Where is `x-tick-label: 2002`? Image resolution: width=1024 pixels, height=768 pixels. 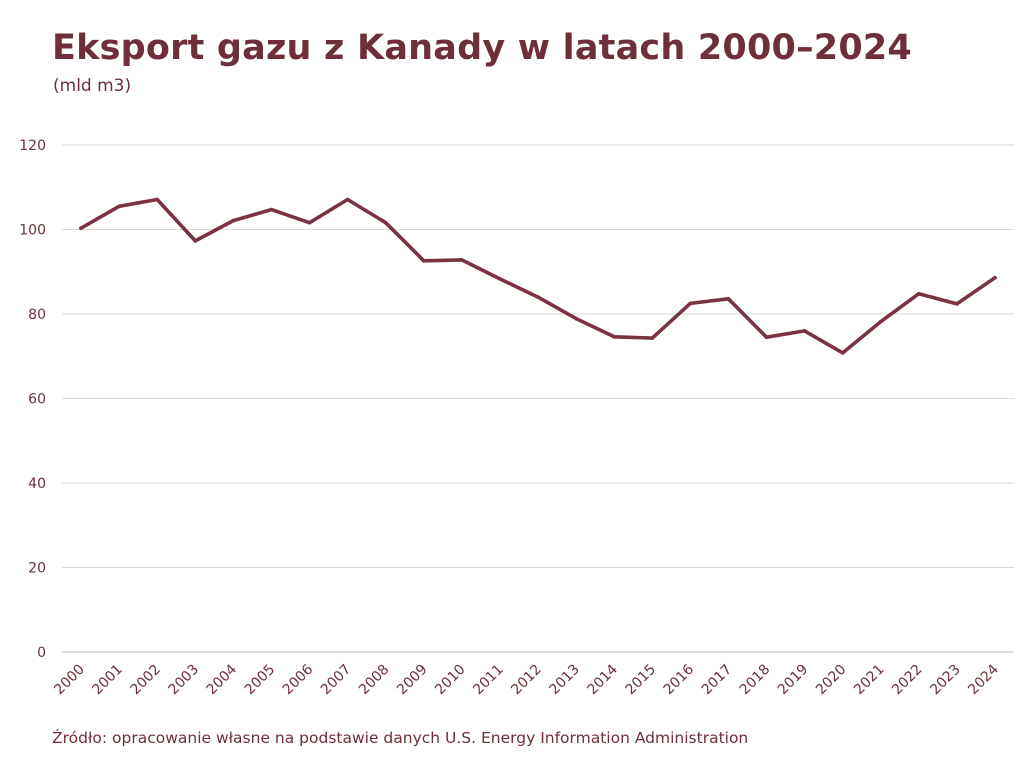 x-tick-label: 2002 is located at coordinates (145, 680).